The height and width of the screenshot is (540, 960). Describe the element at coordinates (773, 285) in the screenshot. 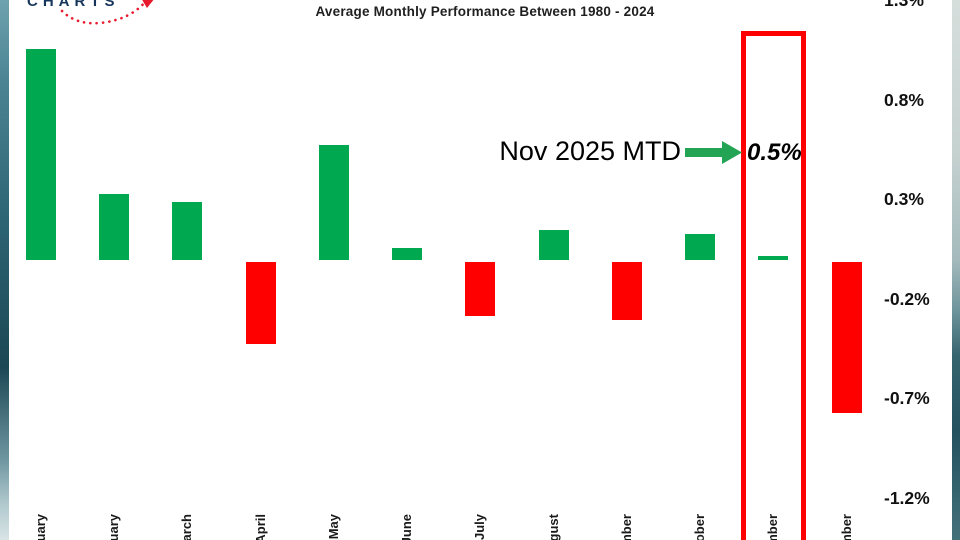

I see `highlight-box` at that location.